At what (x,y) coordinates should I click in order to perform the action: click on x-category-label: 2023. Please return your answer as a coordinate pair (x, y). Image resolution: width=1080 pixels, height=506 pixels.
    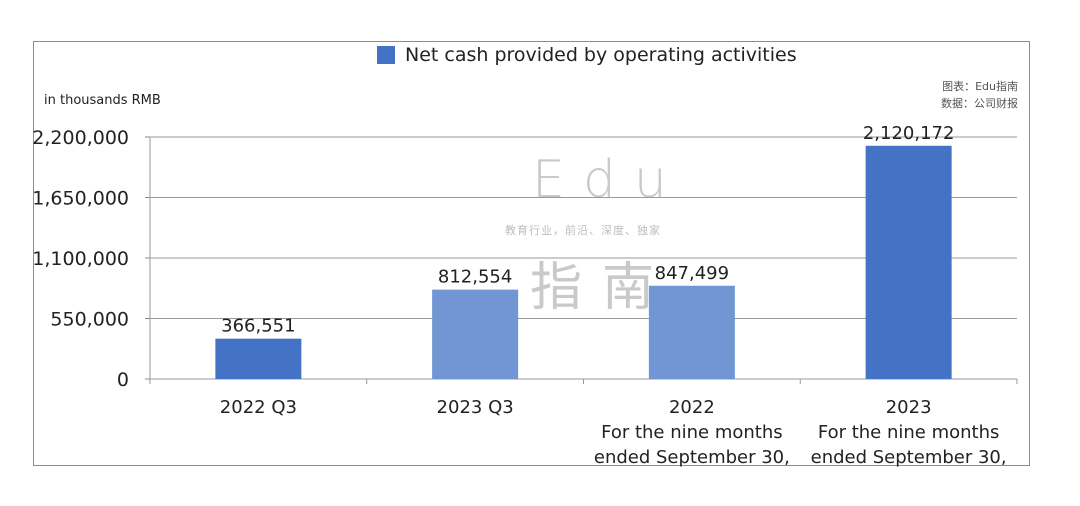
    Looking at the image, I should click on (909, 407).